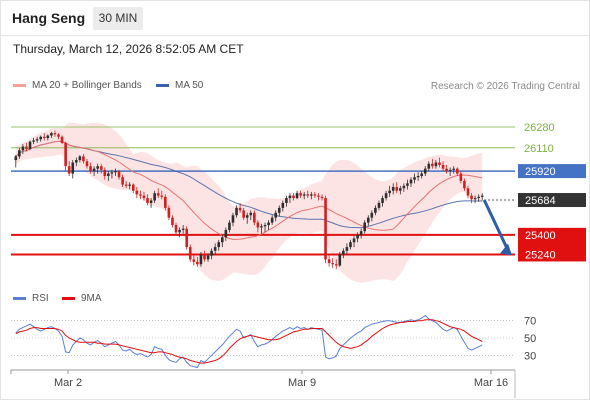 The height and width of the screenshot is (400, 590). What do you see at coordinates (552, 244) in the screenshot?
I see `support-price-tag-bg` at bounding box center [552, 244].